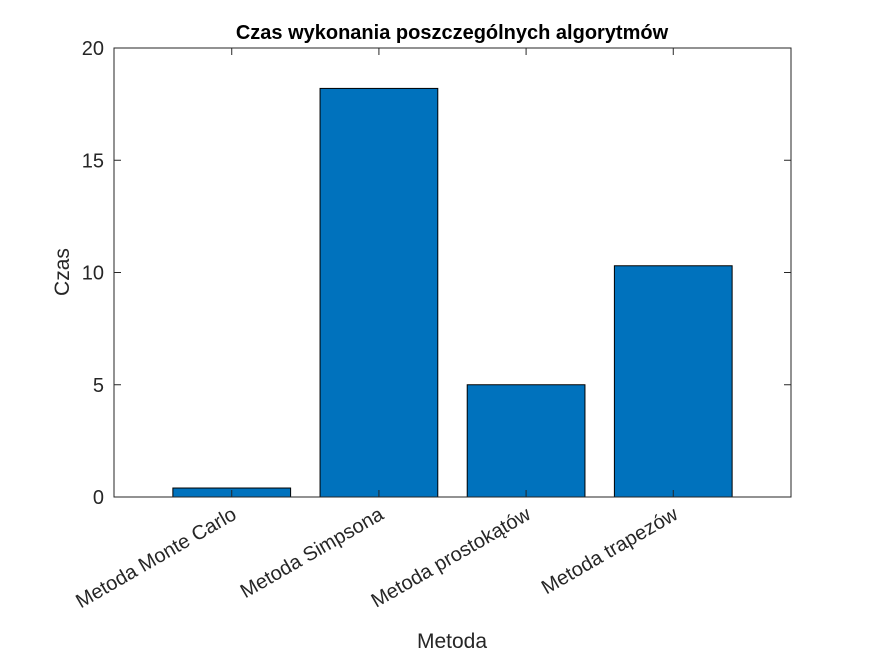  What do you see at coordinates (452, 33) in the screenshot?
I see `chart-title: Czas wykonania poszczególnych algorytmów` at bounding box center [452, 33].